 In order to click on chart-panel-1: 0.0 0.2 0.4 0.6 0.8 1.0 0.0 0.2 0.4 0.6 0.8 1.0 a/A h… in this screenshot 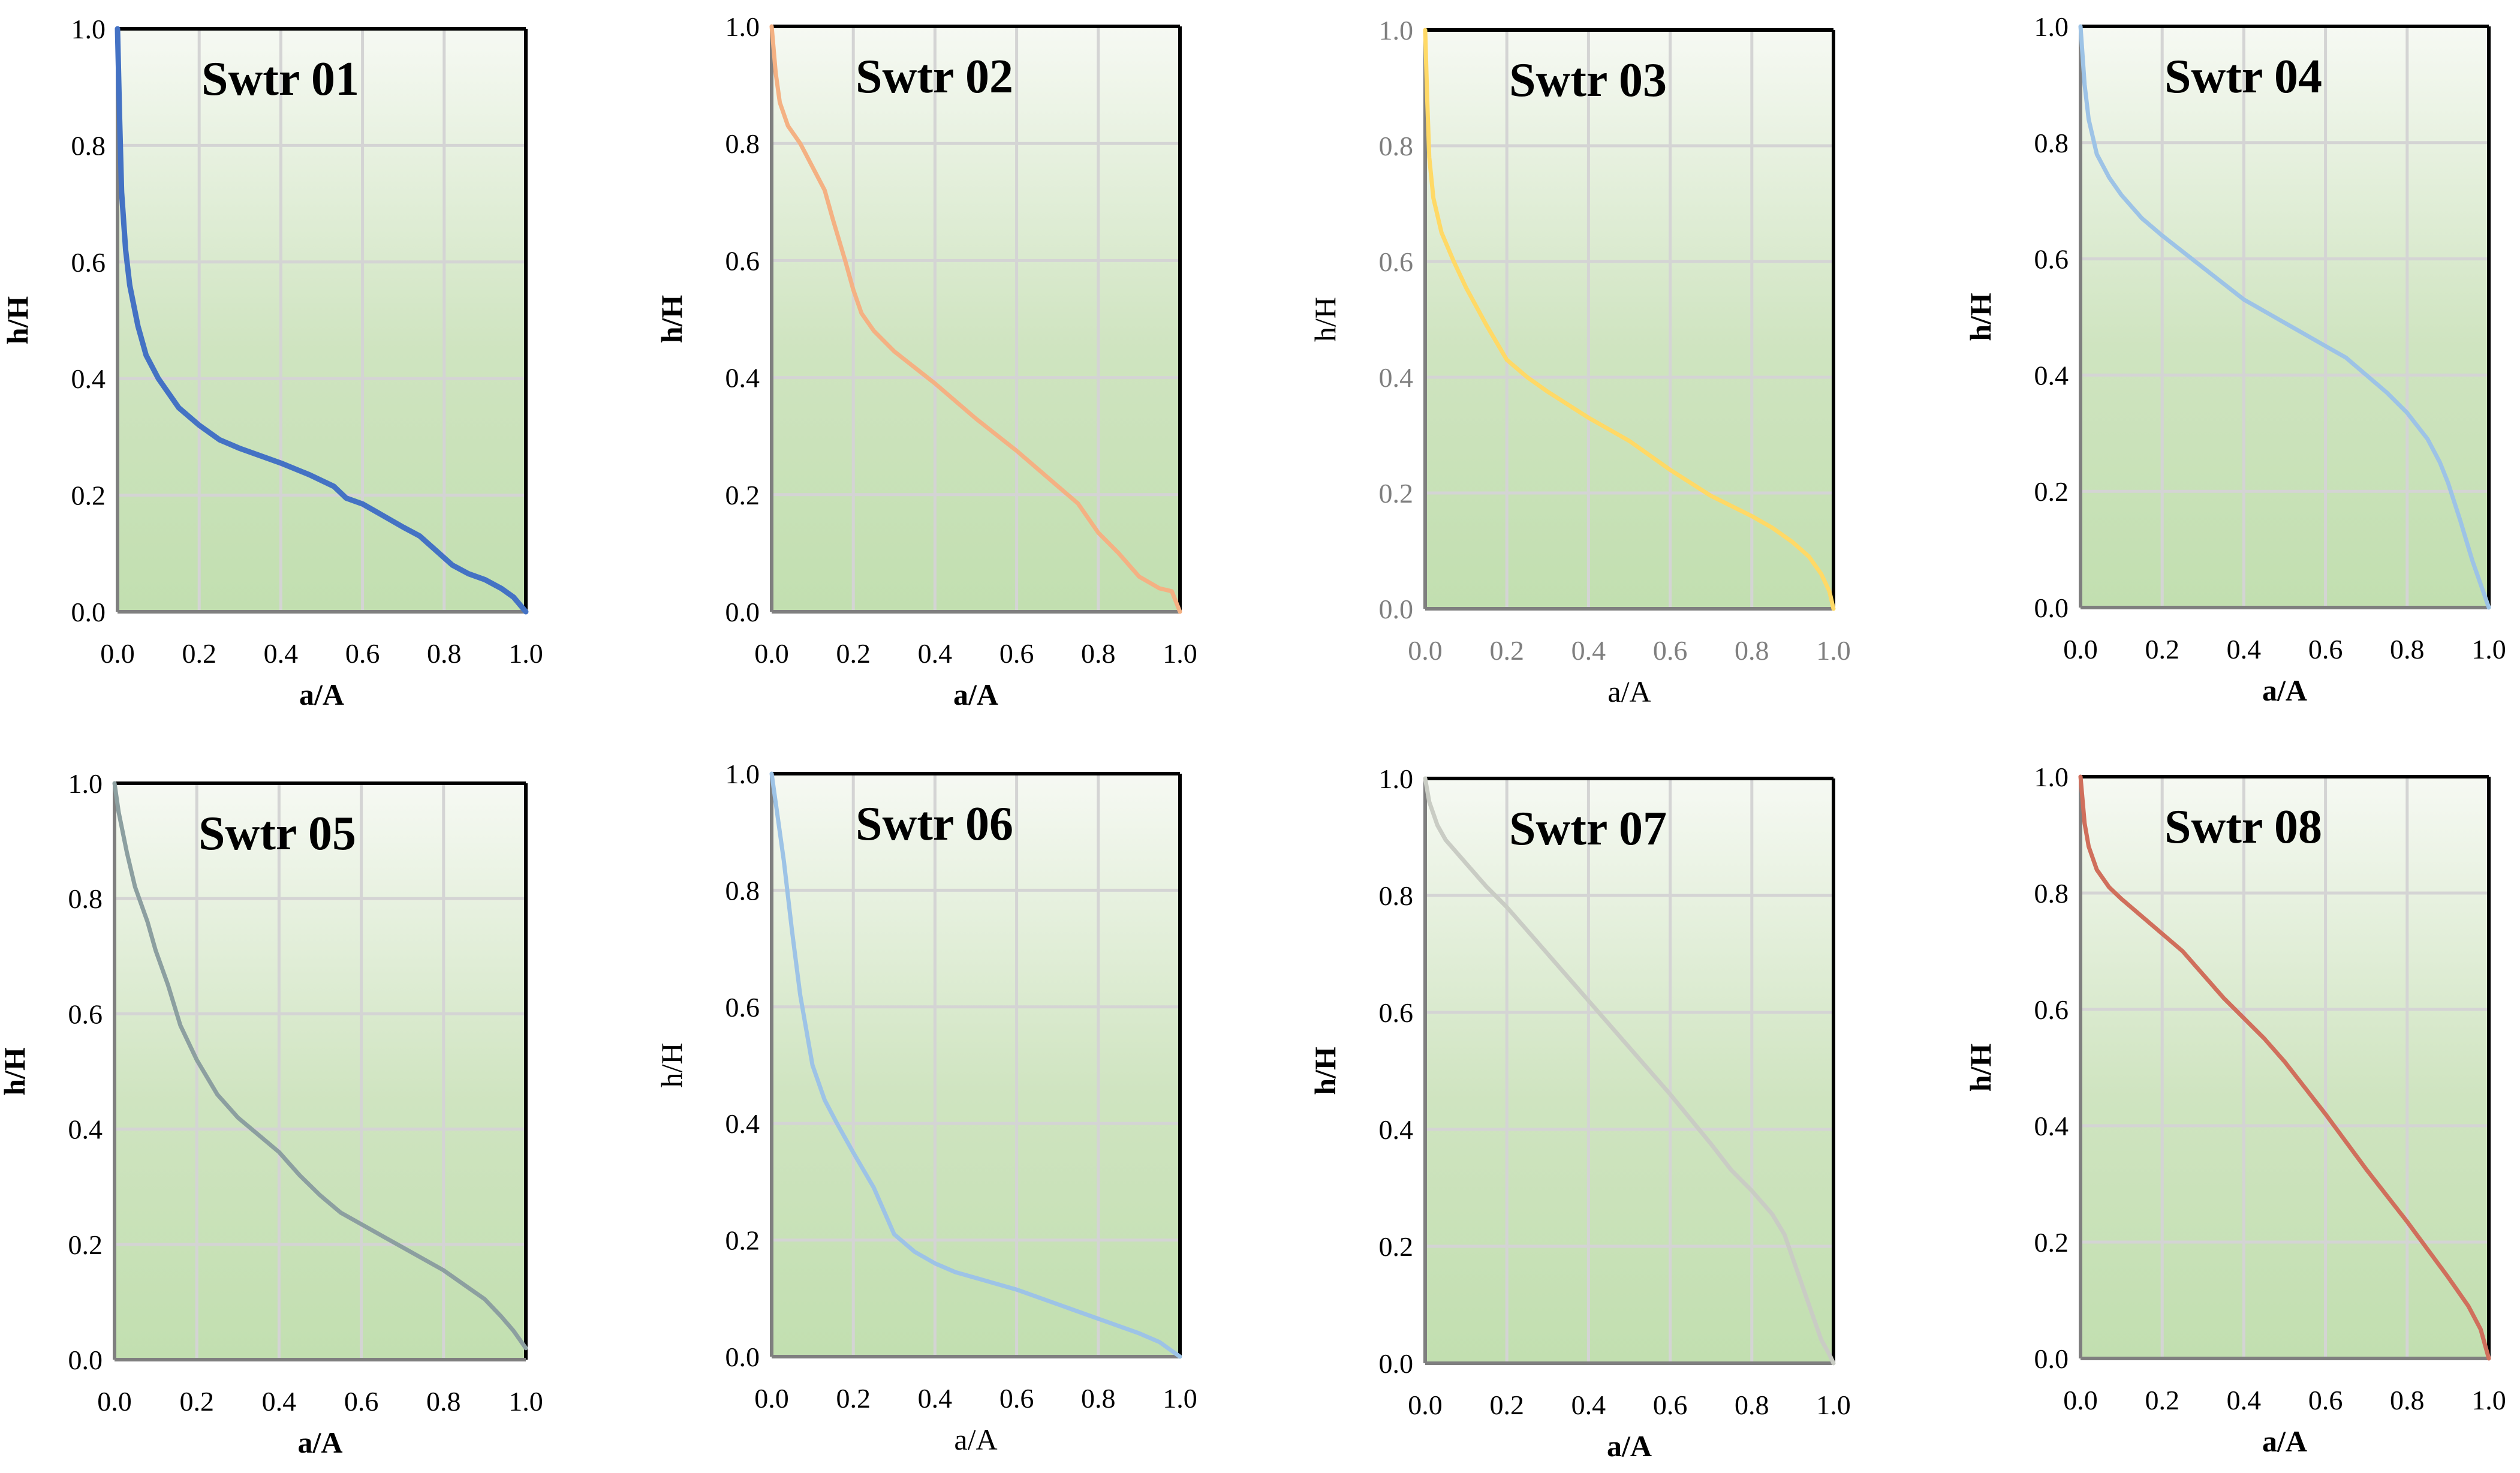, I will do `click(272, 362)`.